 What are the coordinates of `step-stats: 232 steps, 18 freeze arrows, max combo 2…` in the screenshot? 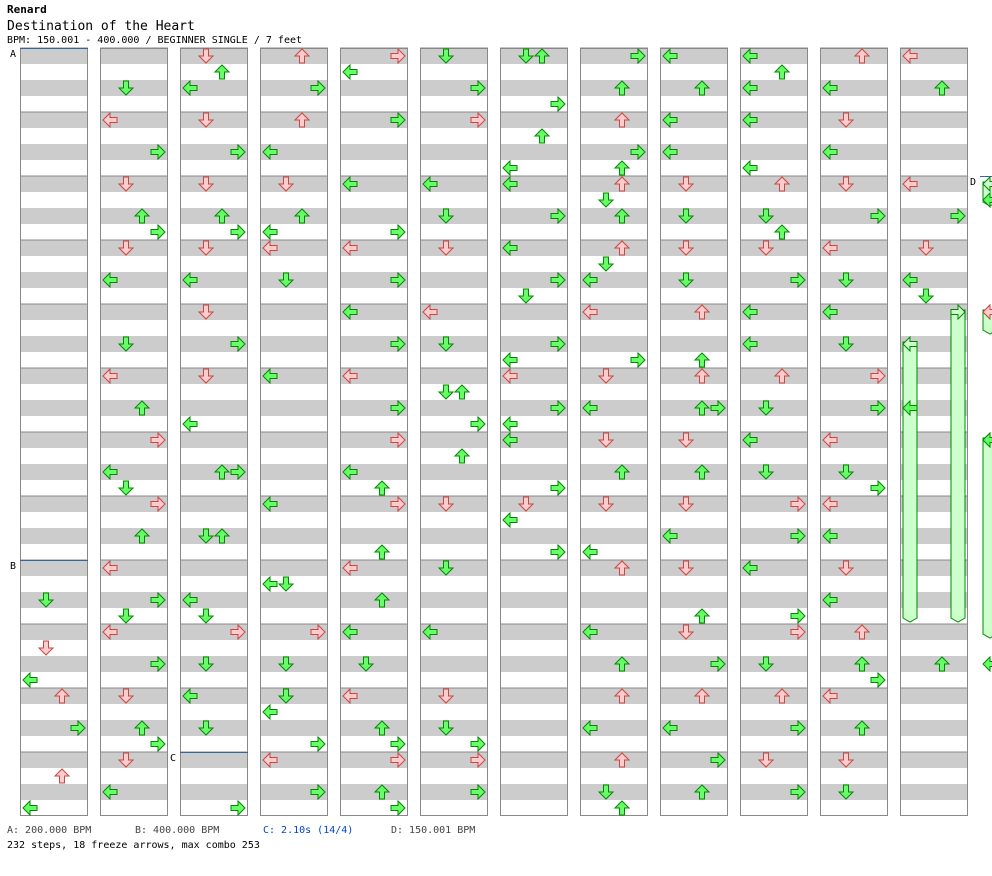 It's located at (133, 845).